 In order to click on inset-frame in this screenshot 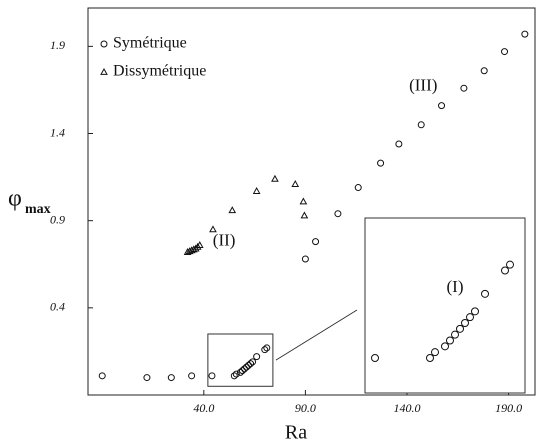, I will do `click(445, 305)`.